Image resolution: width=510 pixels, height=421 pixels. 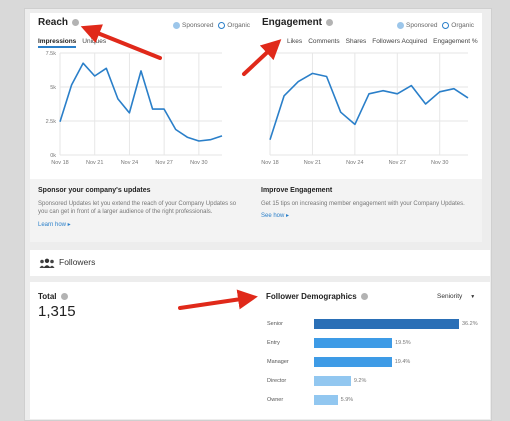 I want to click on demographics-category-label: Entry, so click(x=273, y=343).